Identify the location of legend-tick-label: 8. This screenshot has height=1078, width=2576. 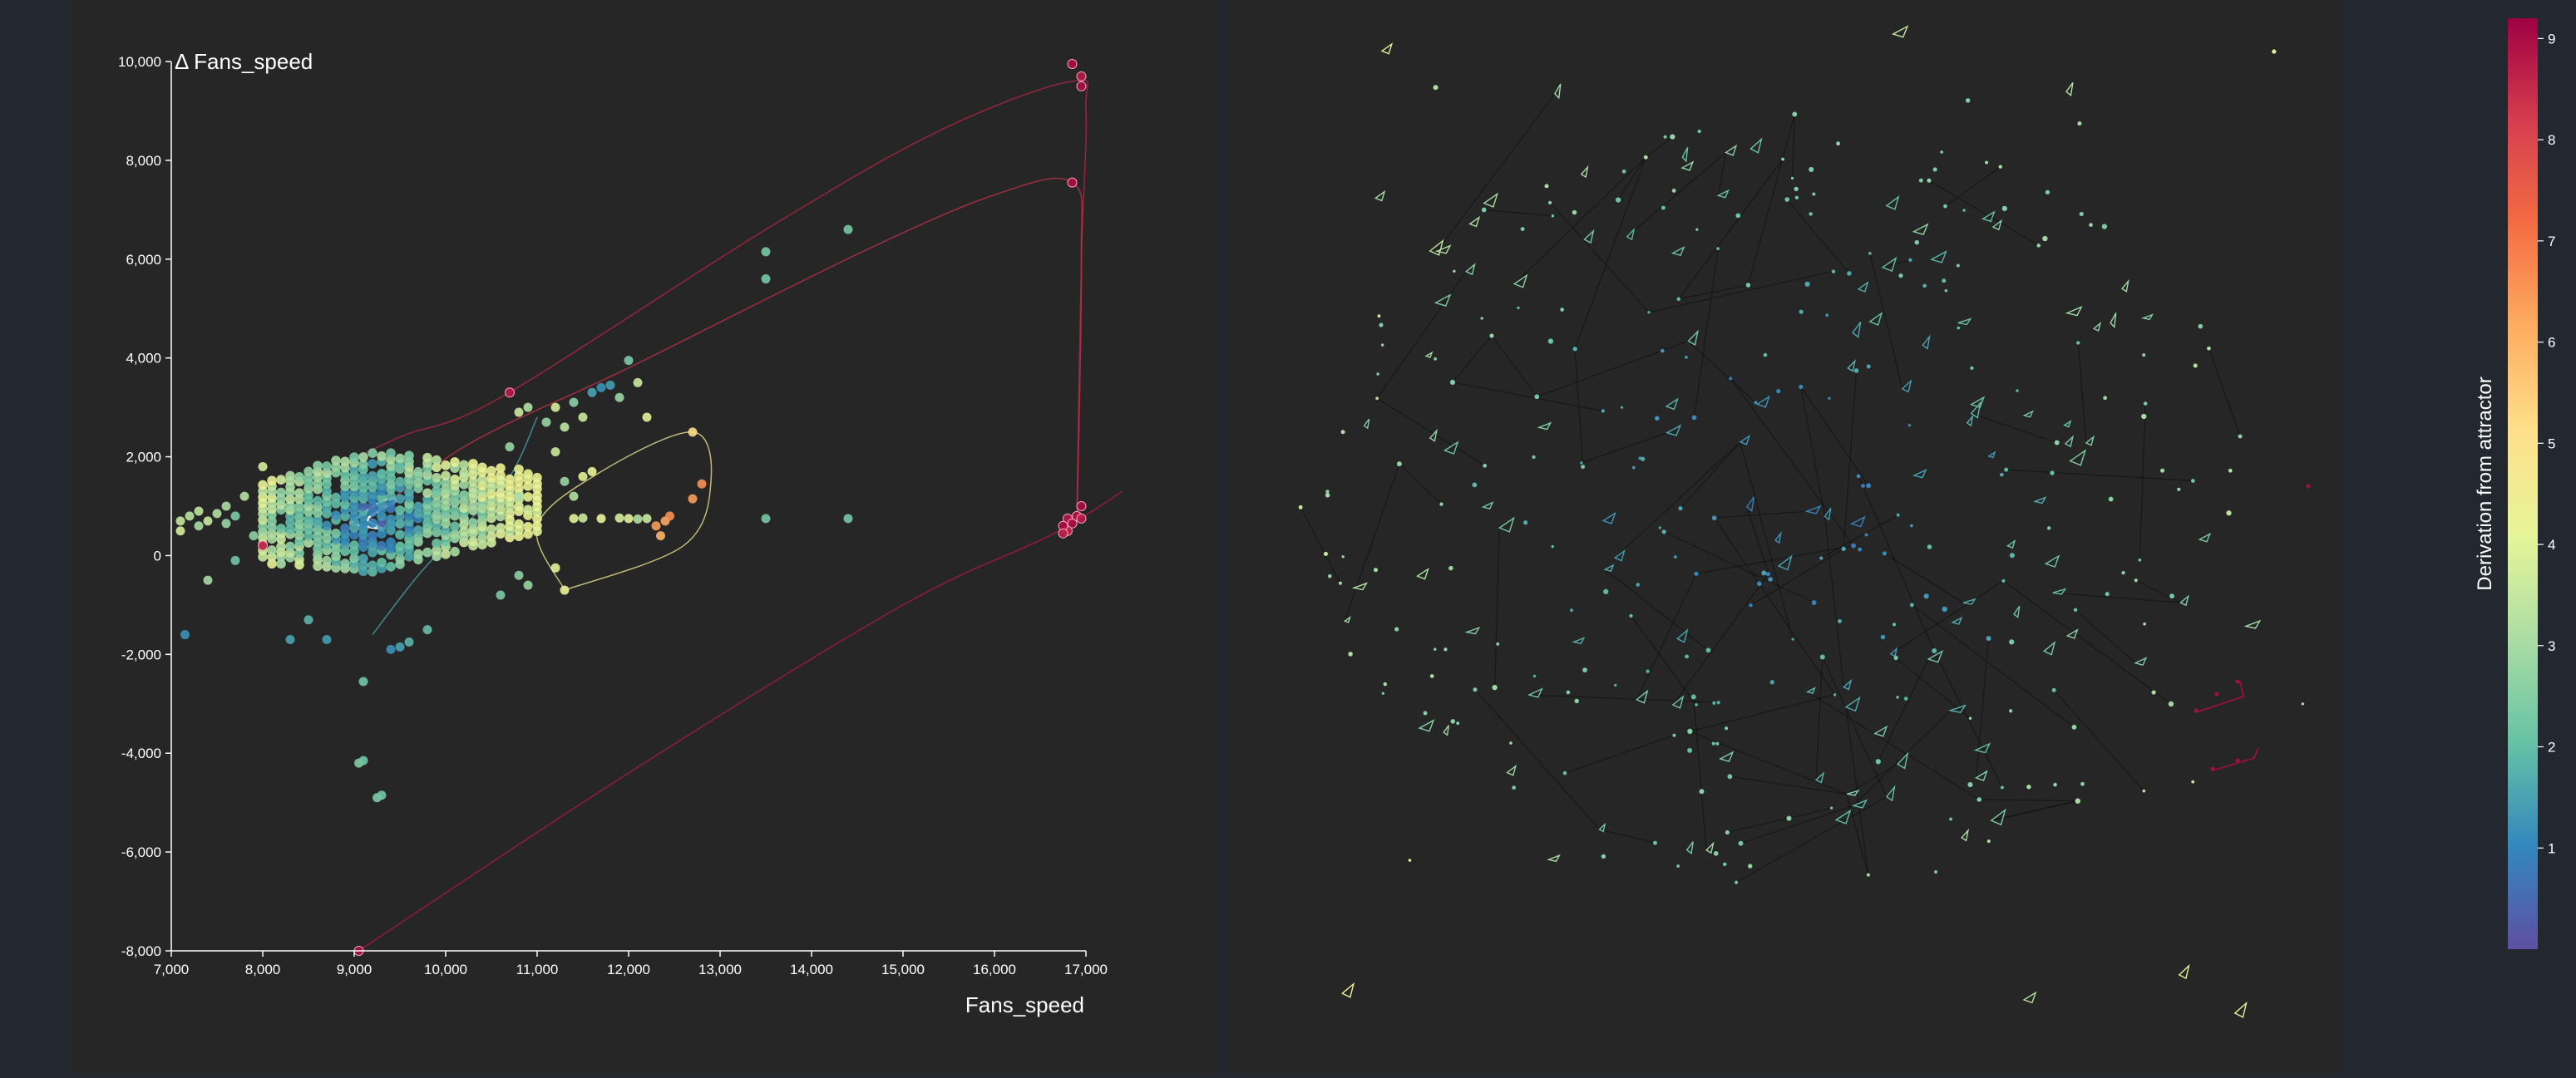
(2551, 140).